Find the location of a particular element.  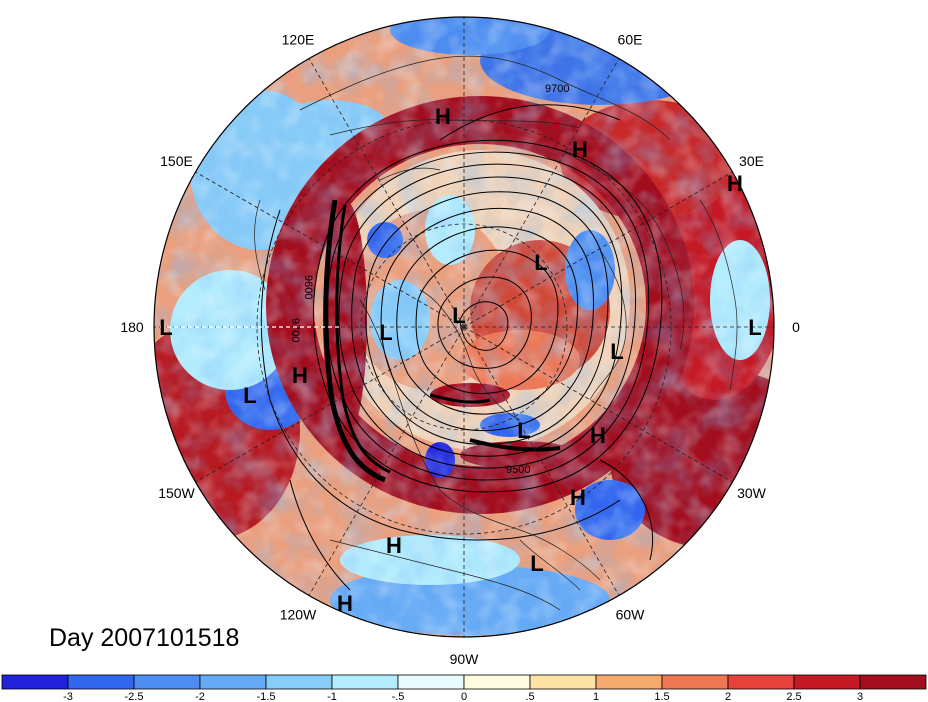

day-title: Day 2007101518 is located at coordinates (144, 638).